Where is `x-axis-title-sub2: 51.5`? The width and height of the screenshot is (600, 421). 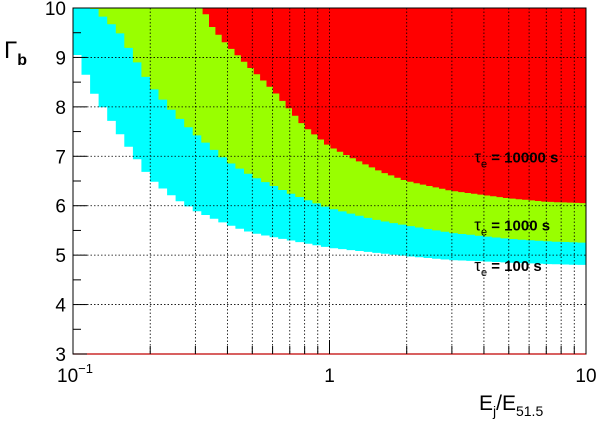 x-axis-title-sub2: 51.5 is located at coordinates (529, 411).